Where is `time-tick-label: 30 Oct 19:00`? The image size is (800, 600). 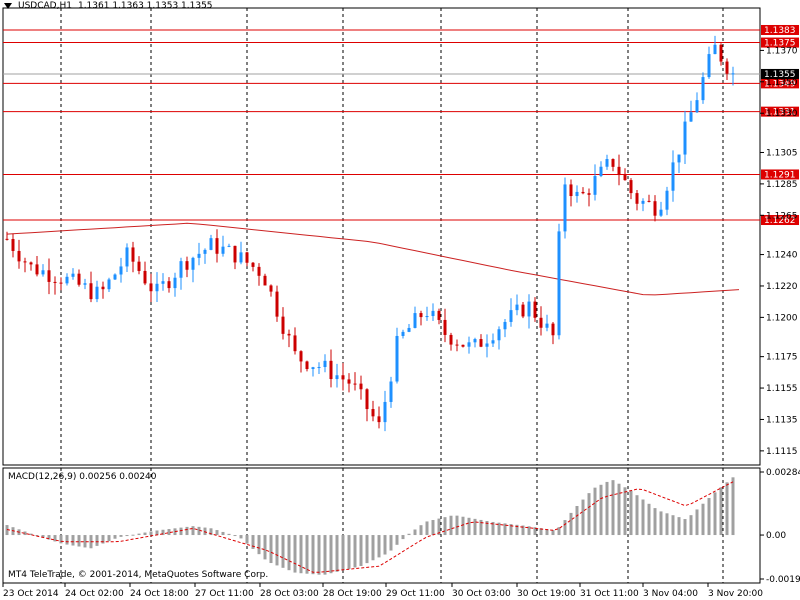 time-tick-label: 30 Oct 19:00 is located at coordinates (546, 594).